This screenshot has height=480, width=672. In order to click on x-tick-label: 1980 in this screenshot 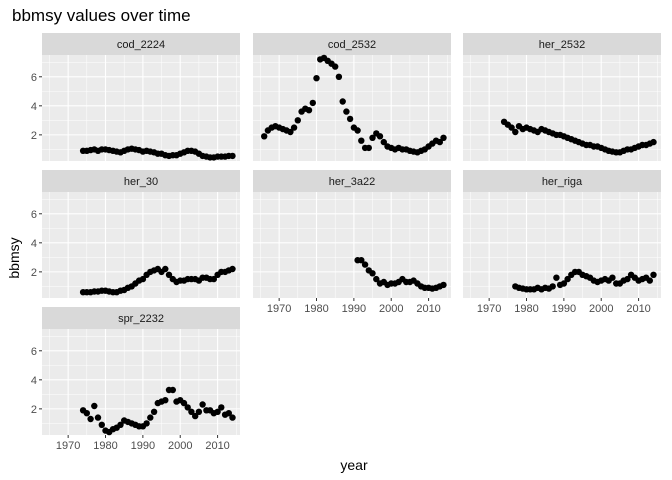, I will do `click(105, 446)`.